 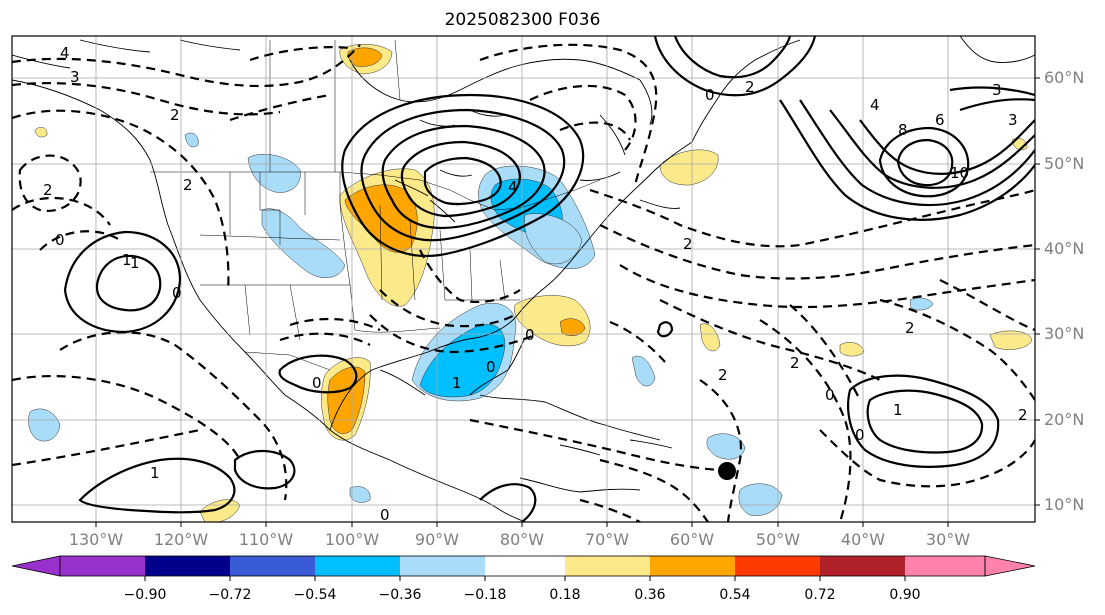 What do you see at coordinates (266, 539) in the screenshot?
I see `lon-tick-label: 110°W` at bounding box center [266, 539].